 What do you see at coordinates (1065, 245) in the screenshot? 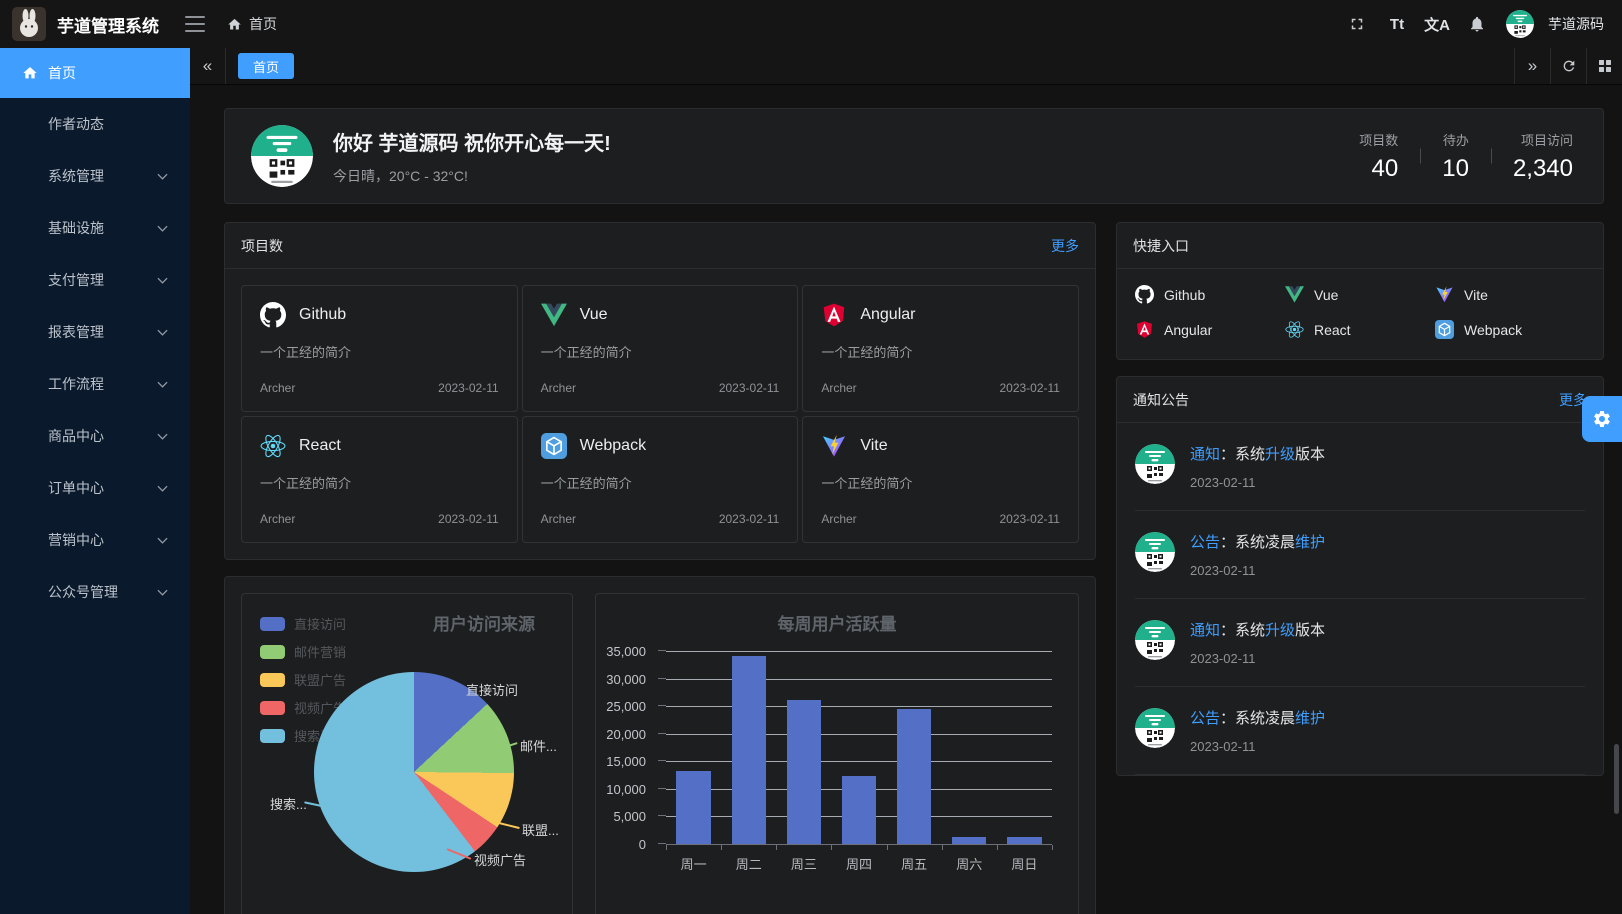
I see `projects-more-link: 更多` at bounding box center [1065, 245].